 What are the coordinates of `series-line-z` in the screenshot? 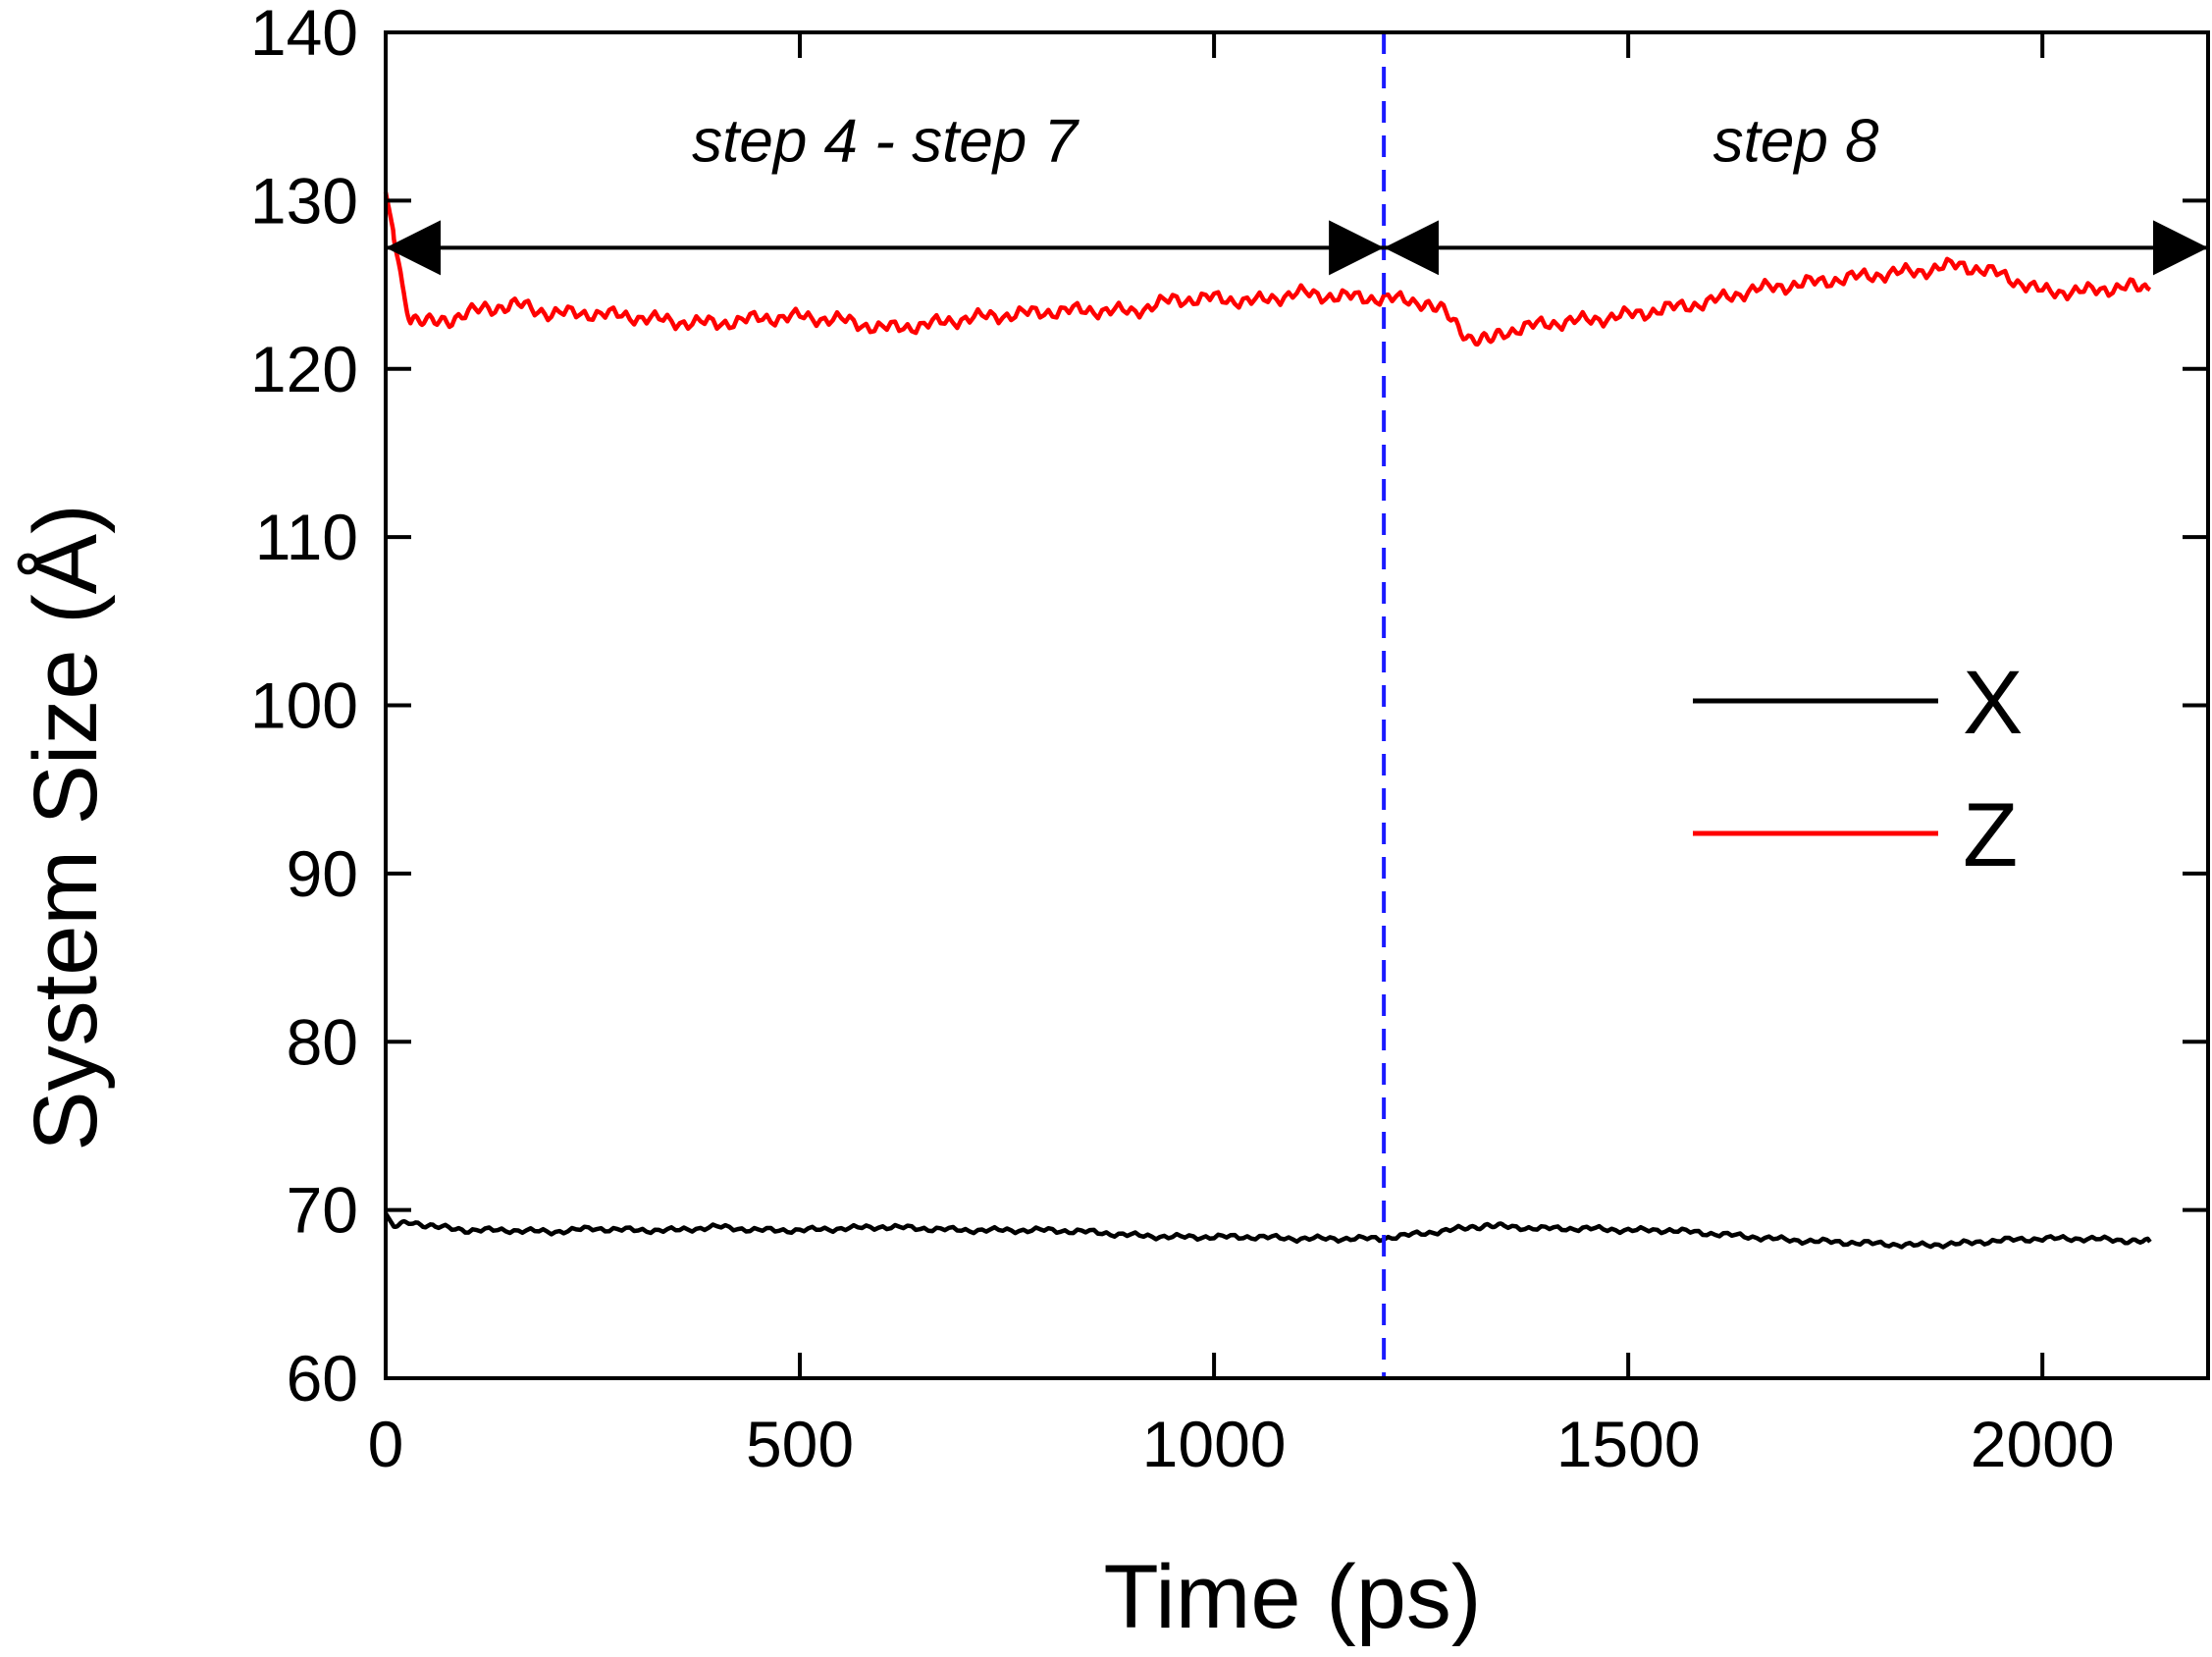 It's located at (1267, 269).